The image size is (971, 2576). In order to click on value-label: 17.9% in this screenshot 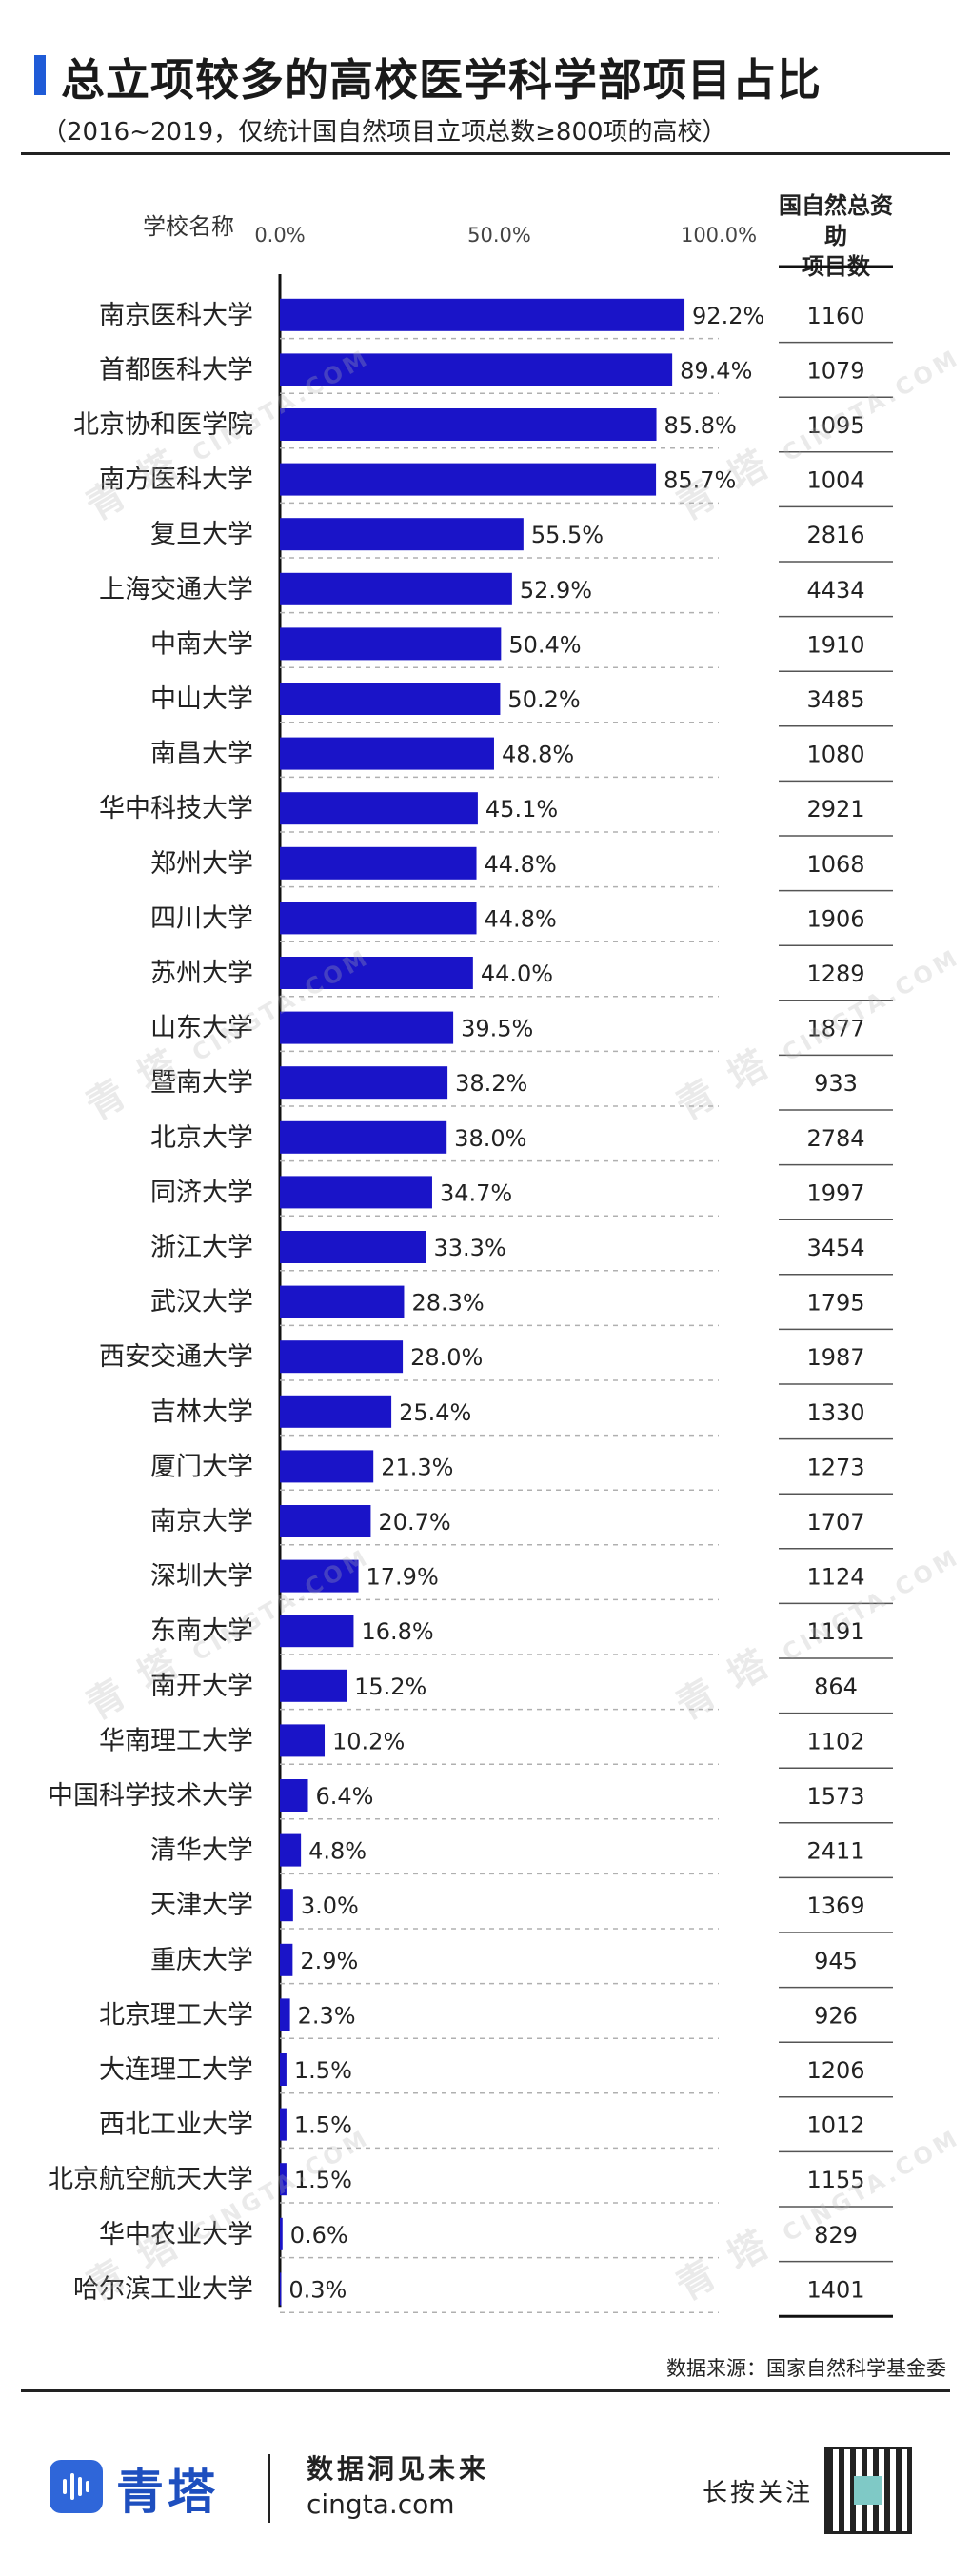, I will do `click(403, 1577)`.